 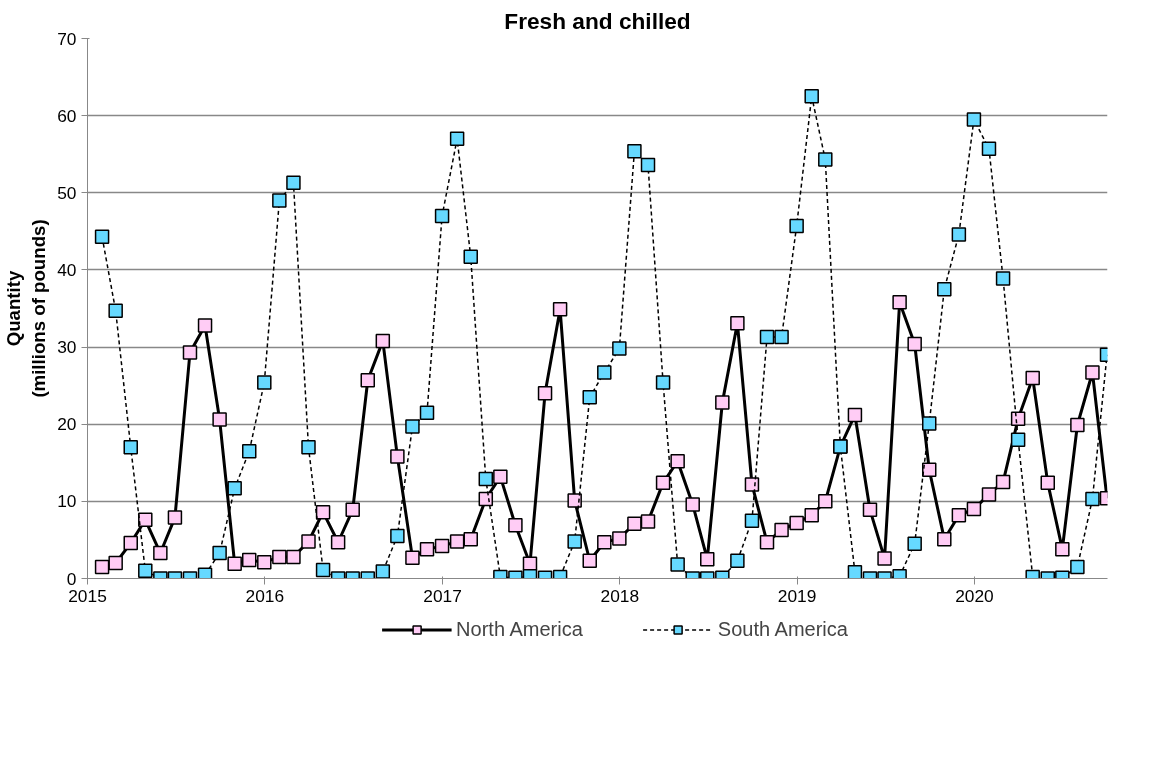 I want to click on y-tick-label: 10, so click(x=67, y=501).